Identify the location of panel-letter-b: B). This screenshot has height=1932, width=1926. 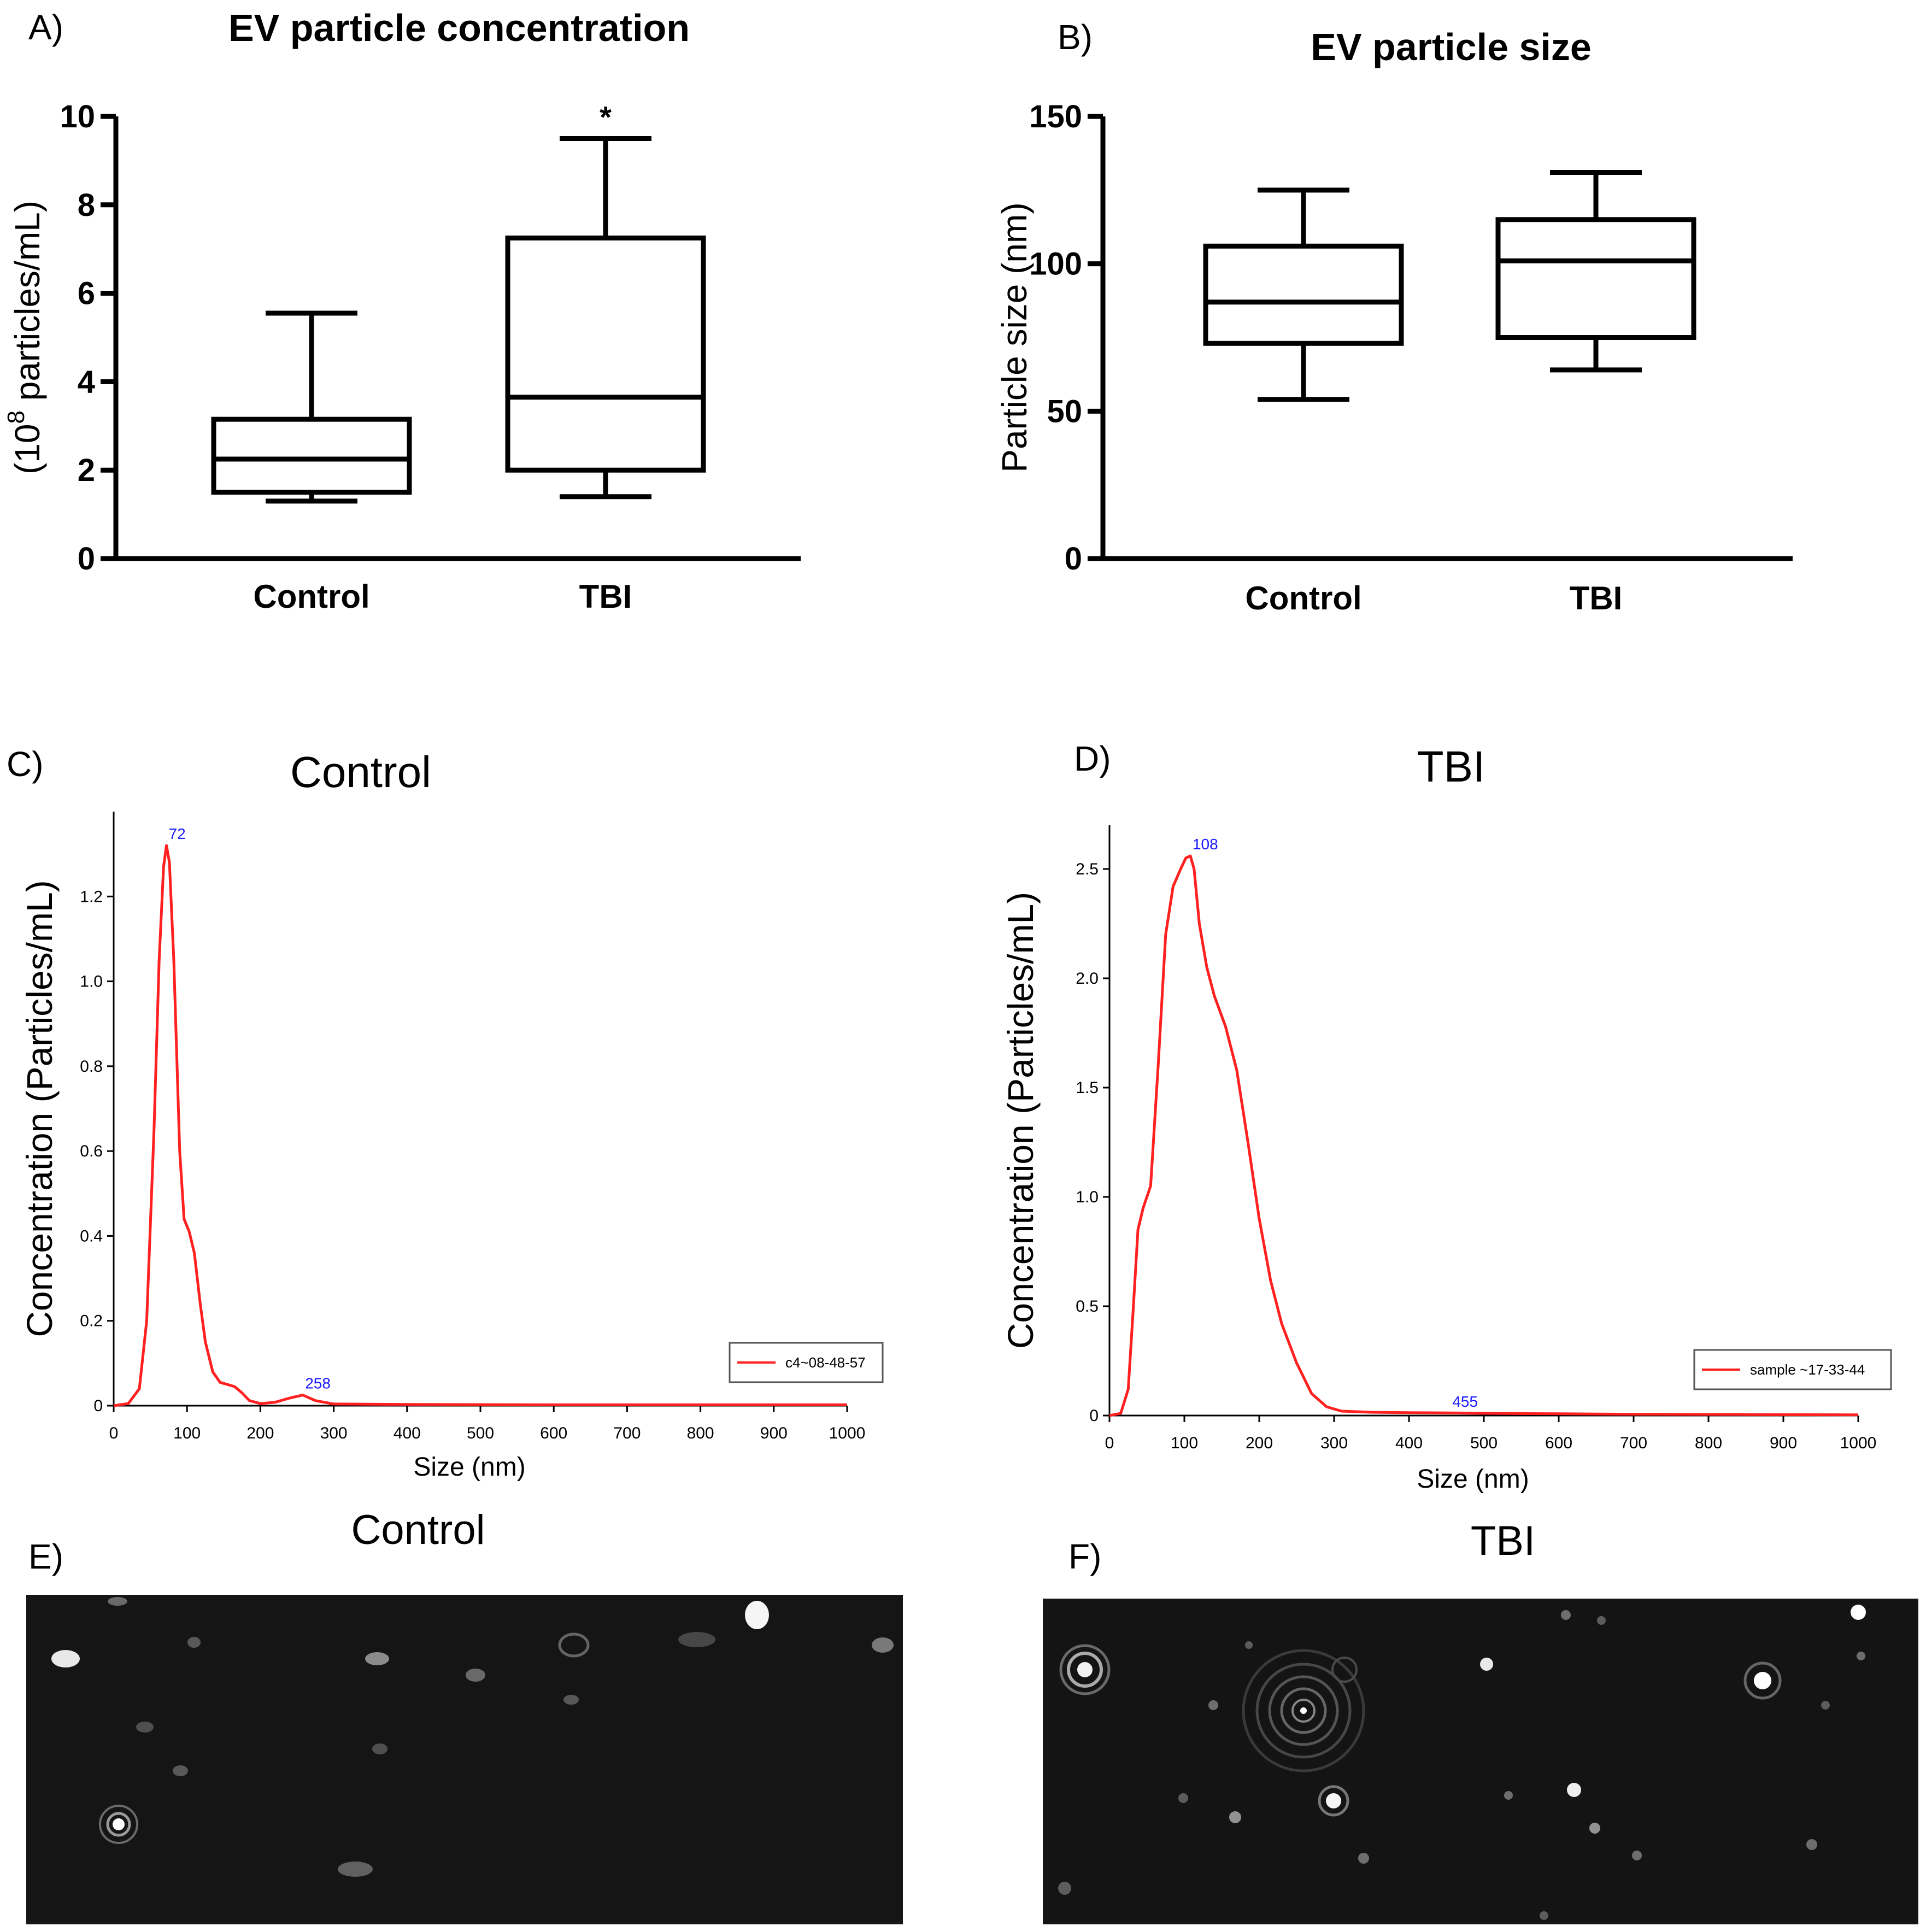
(1075, 37).